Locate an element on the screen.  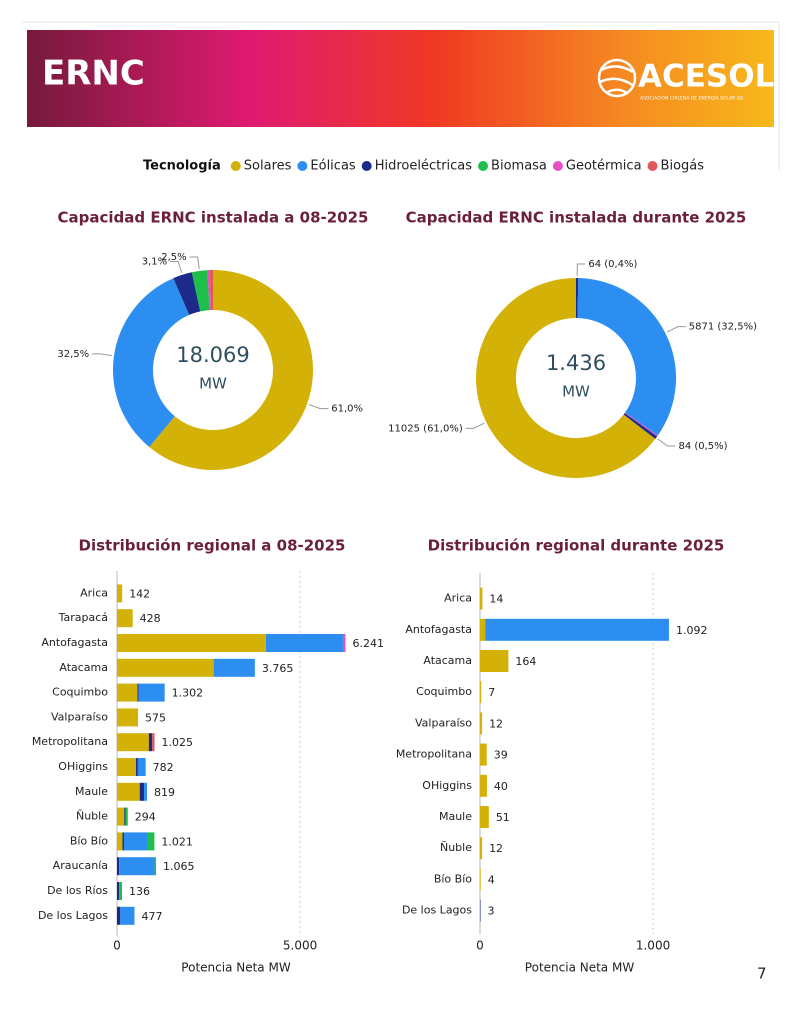
total-label: 1.025 is located at coordinates (178, 742).